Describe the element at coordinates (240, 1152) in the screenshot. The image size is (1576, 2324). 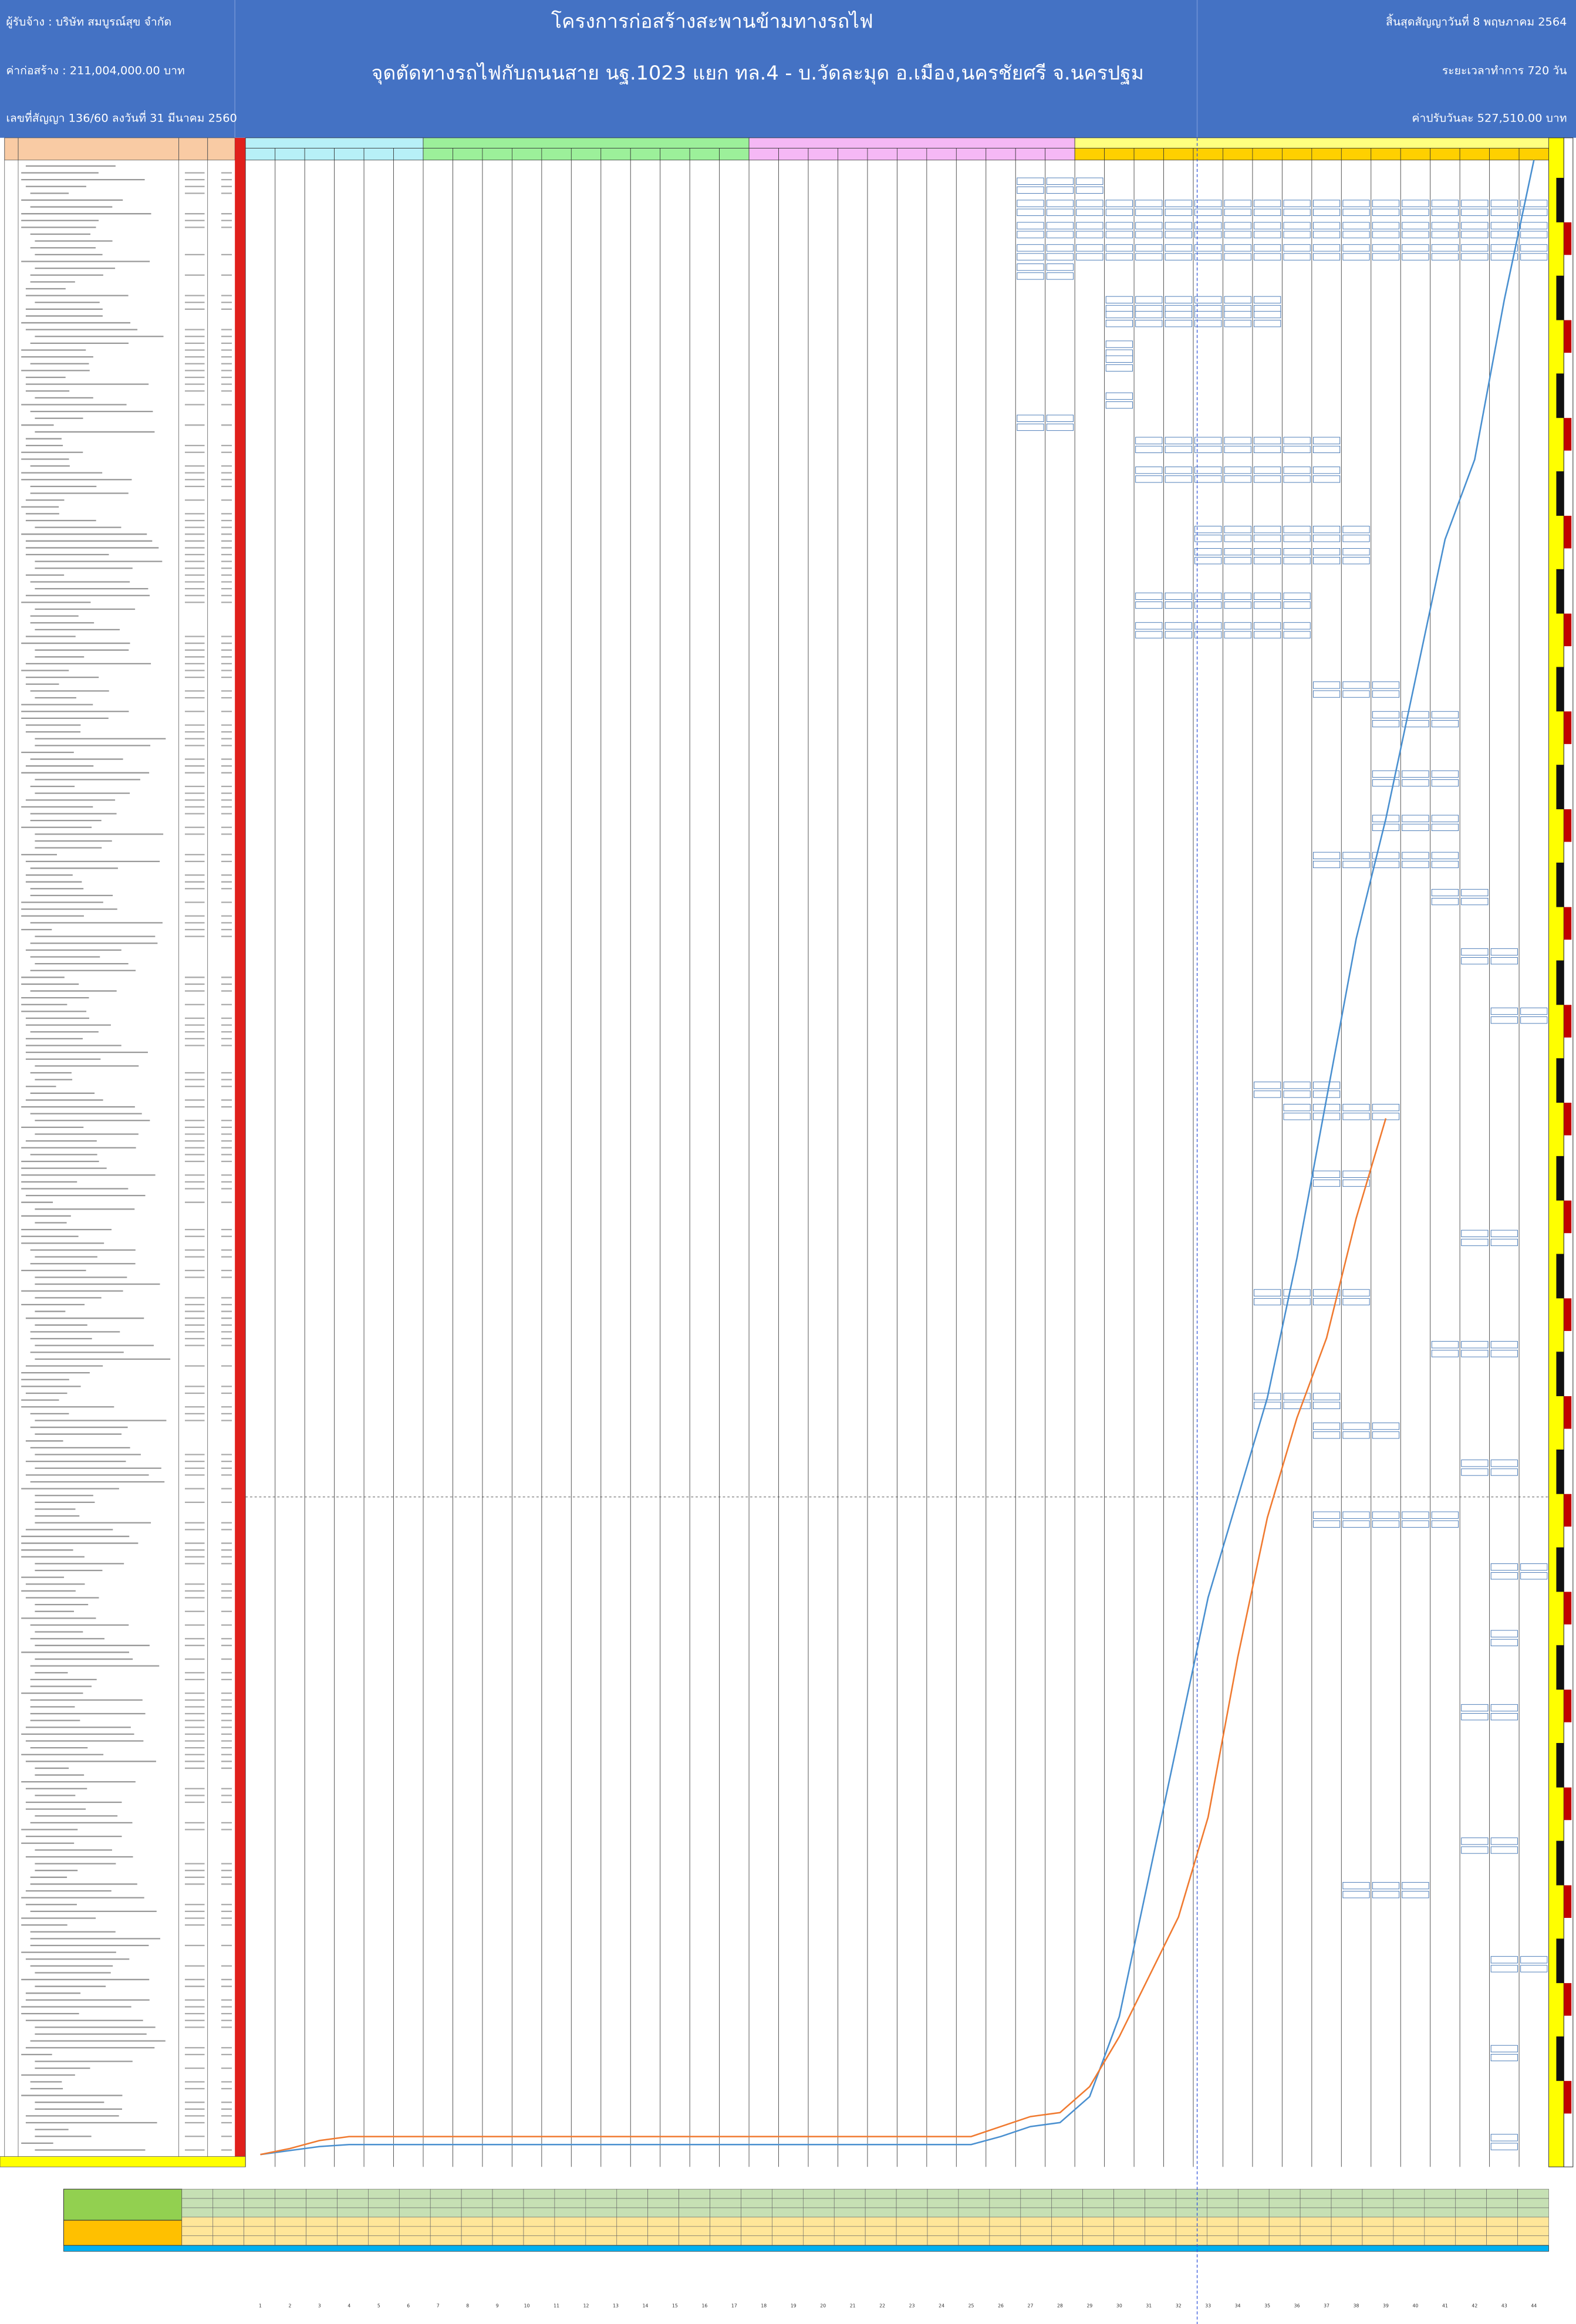
I see `red-bar` at that location.